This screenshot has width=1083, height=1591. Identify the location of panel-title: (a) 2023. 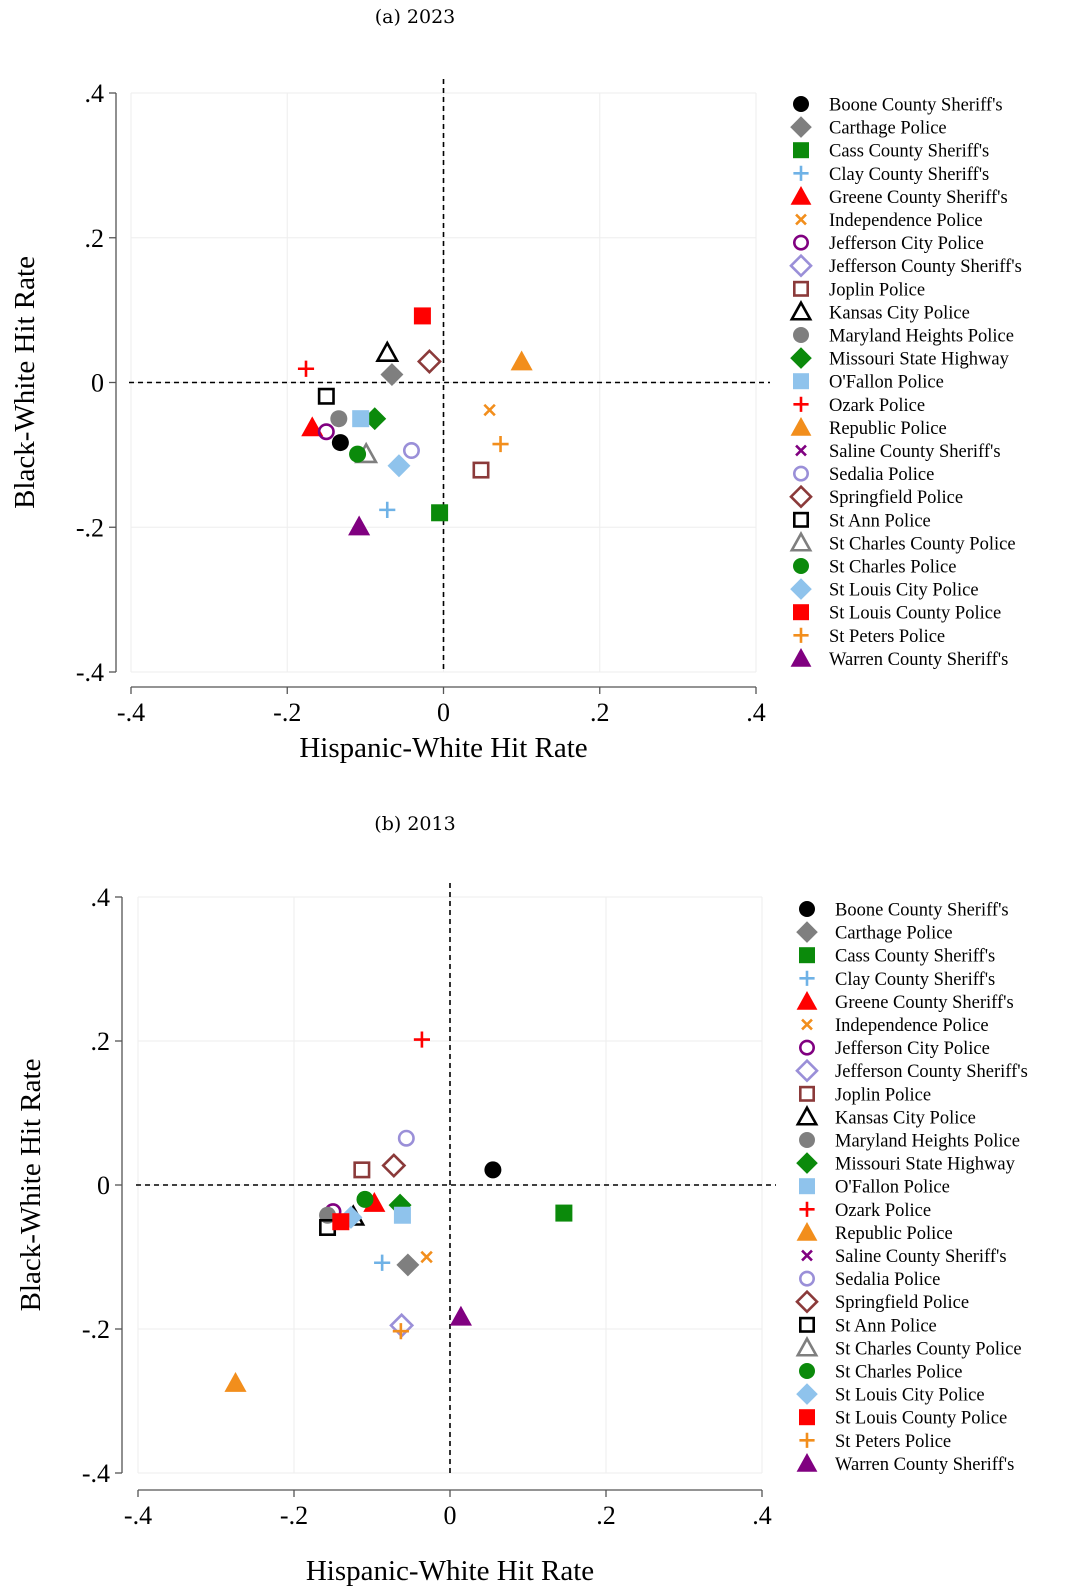
(415, 17).